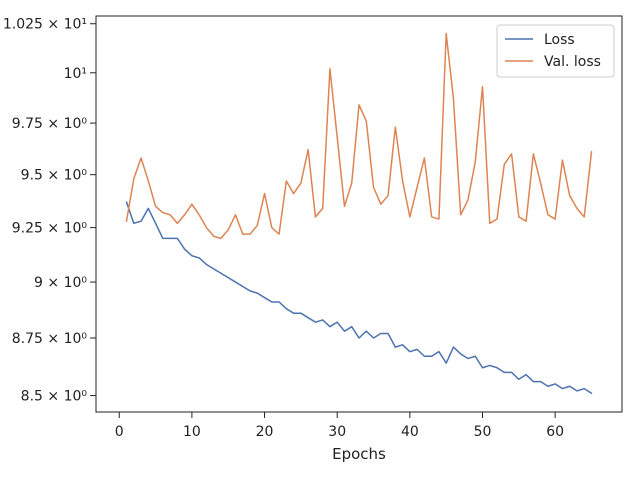  What do you see at coordinates (483, 432) in the screenshot?
I see `x-tick-label: 50` at bounding box center [483, 432].